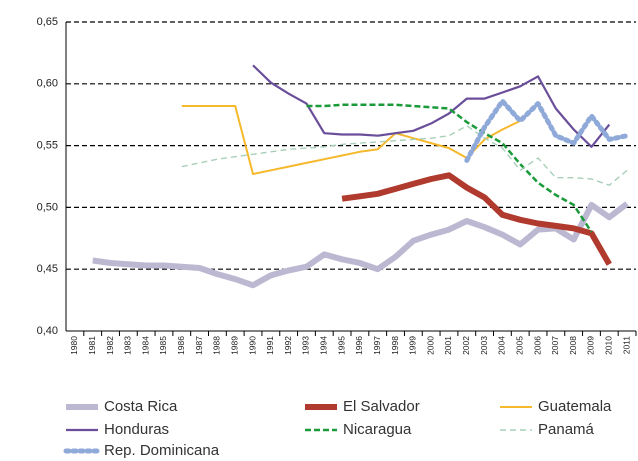 This screenshot has height=461, width=638. I want to click on x-tick-label: 2008, so click(573, 345).